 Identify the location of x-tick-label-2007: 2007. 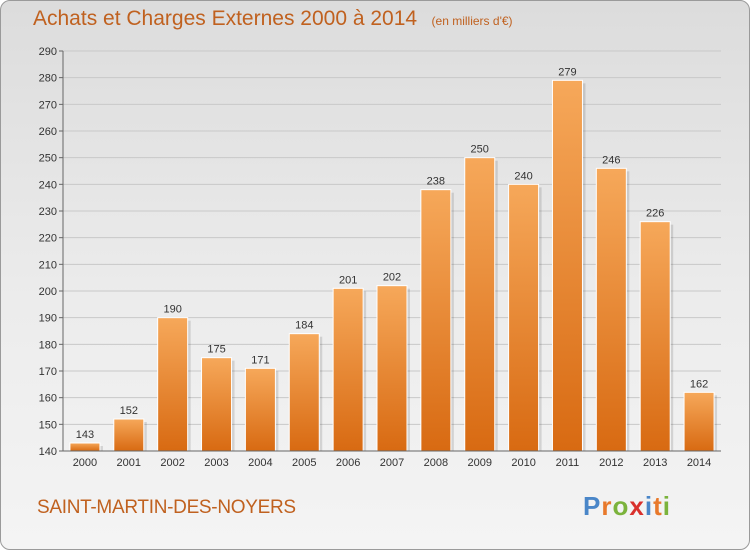
(392, 463).